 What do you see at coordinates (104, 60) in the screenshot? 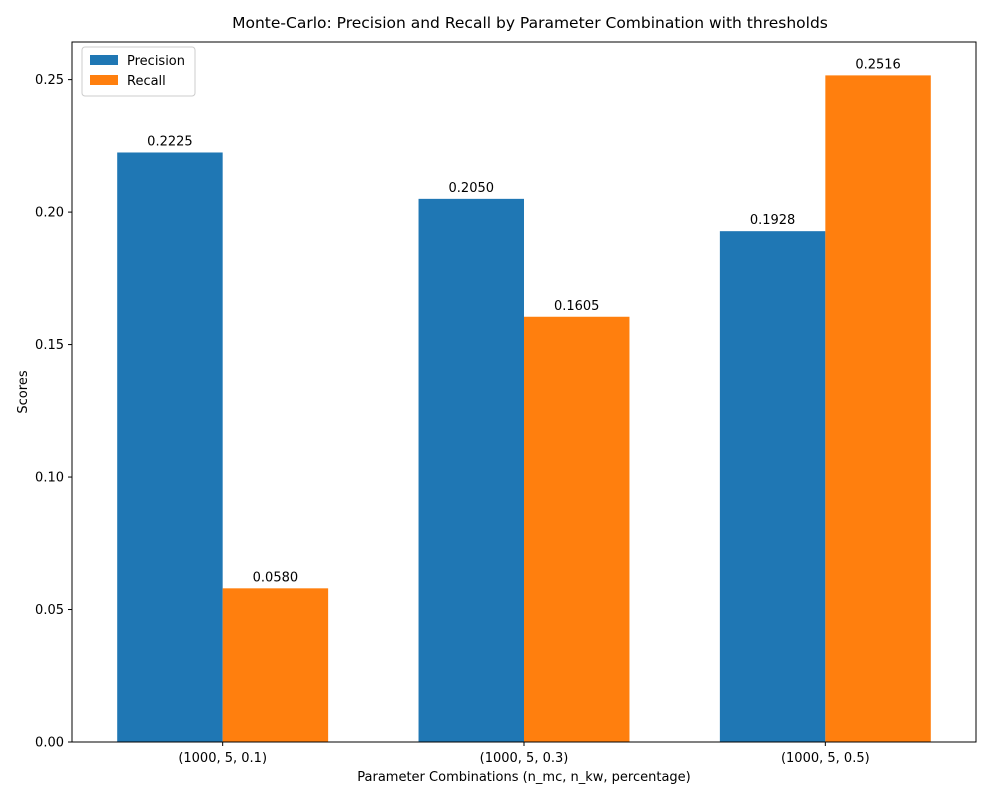
I see `legend-swatch-precision` at bounding box center [104, 60].